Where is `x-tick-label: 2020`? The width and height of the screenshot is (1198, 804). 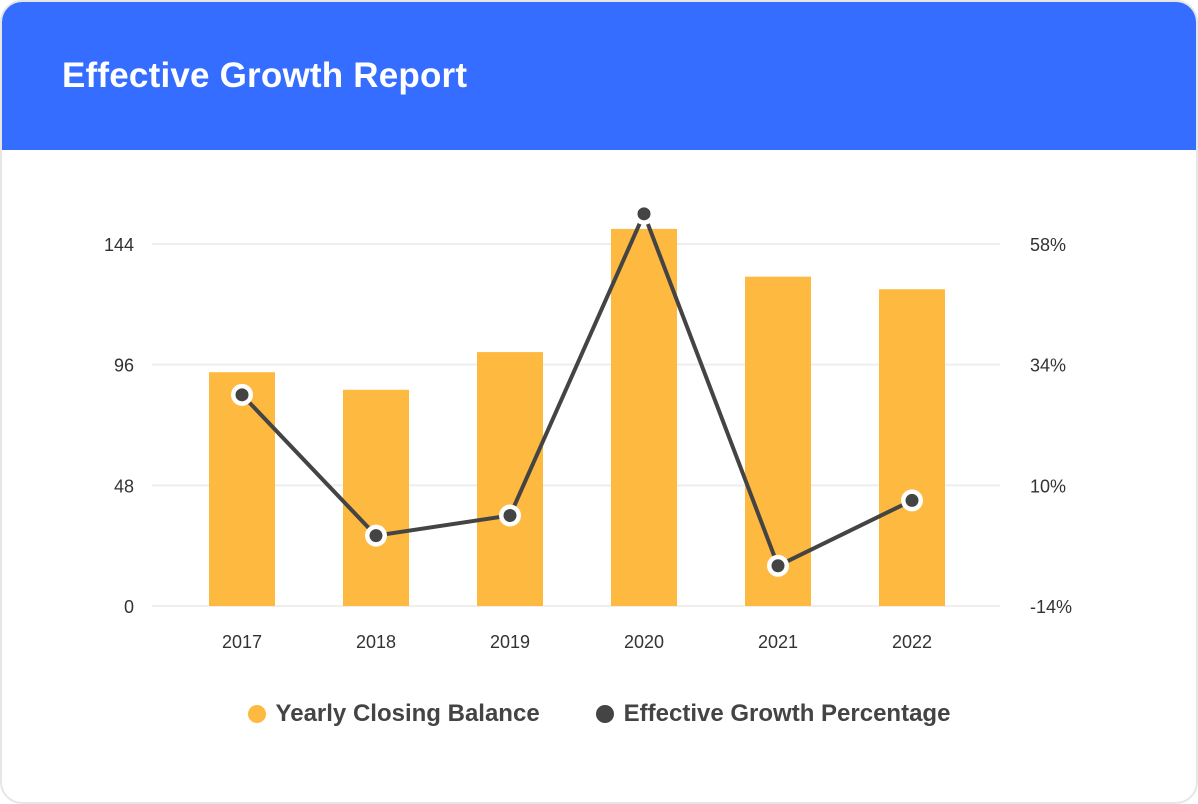 x-tick-label: 2020 is located at coordinates (644, 642).